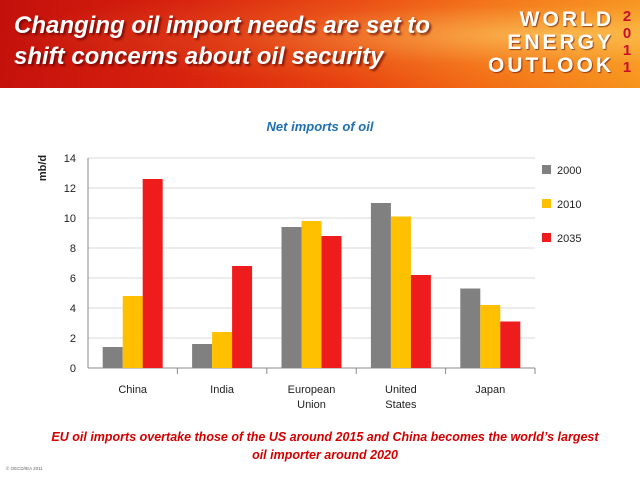  What do you see at coordinates (627, 67) in the screenshot?
I see `weo-year-digit-4: 1` at bounding box center [627, 67].